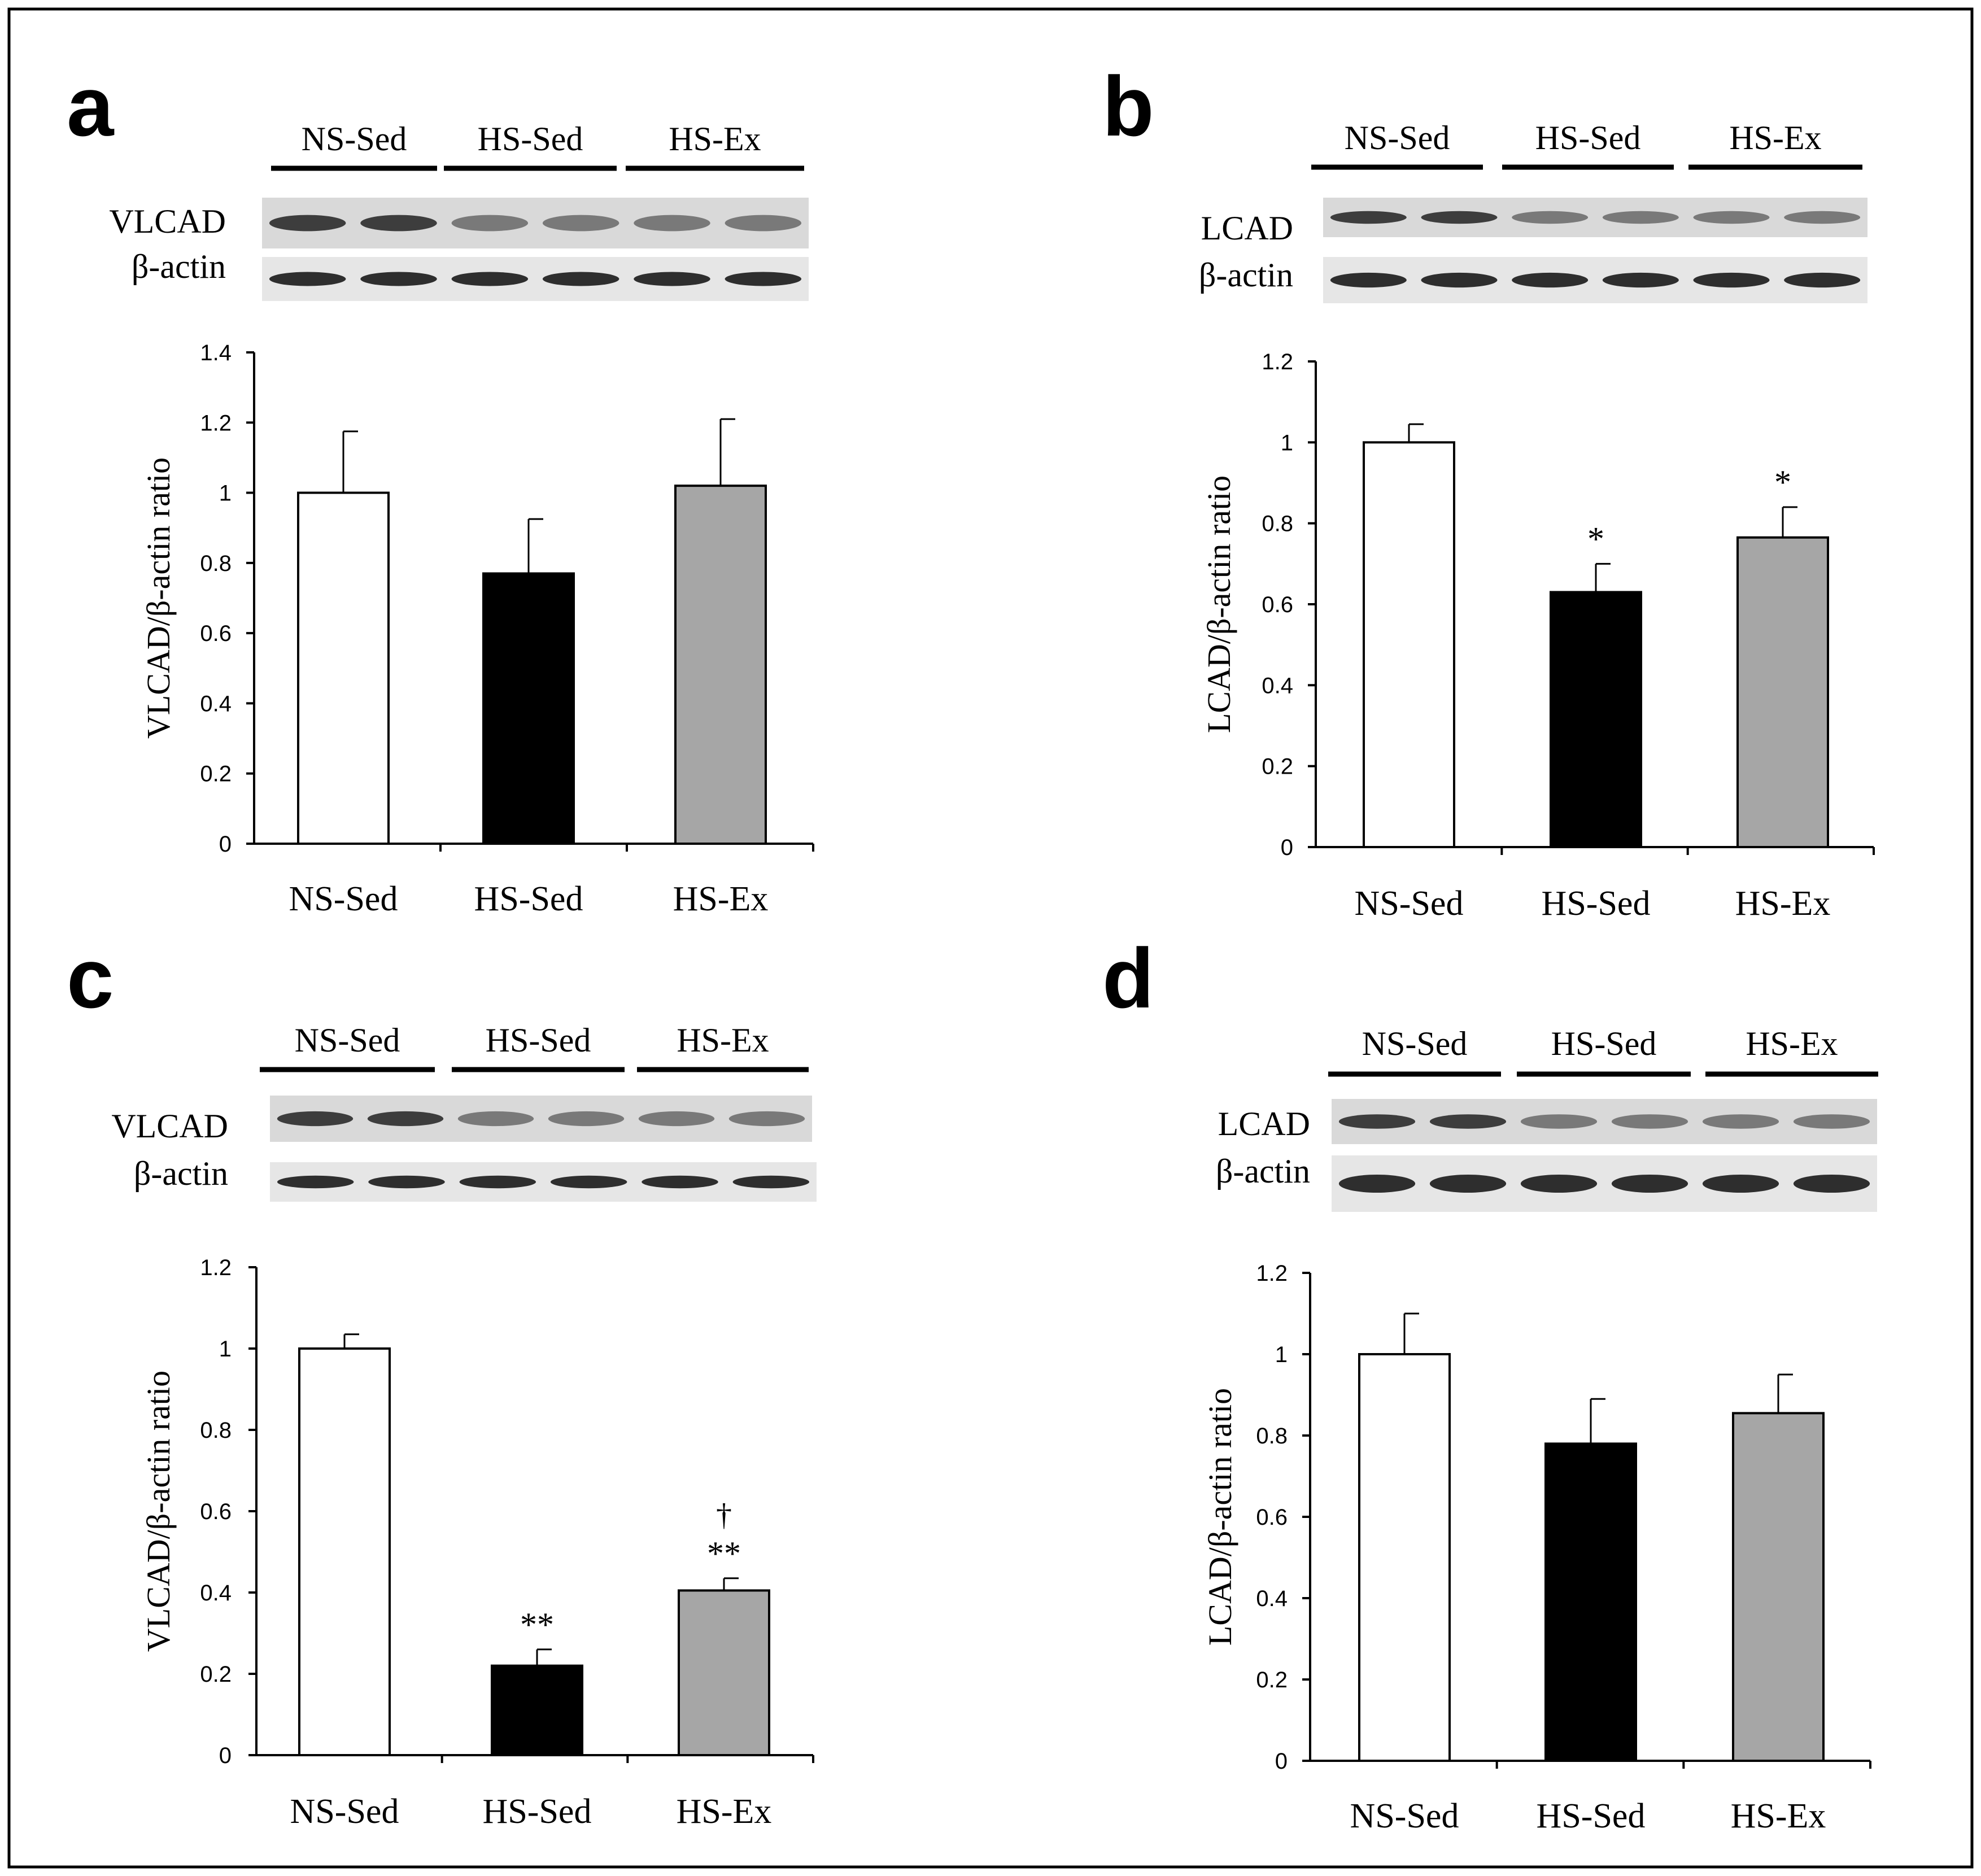 This screenshot has width=1981, height=1876. What do you see at coordinates (1264, 1123) in the screenshot?
I see `blot-row-label: LCAD` at bounding box center [1264, 1123].